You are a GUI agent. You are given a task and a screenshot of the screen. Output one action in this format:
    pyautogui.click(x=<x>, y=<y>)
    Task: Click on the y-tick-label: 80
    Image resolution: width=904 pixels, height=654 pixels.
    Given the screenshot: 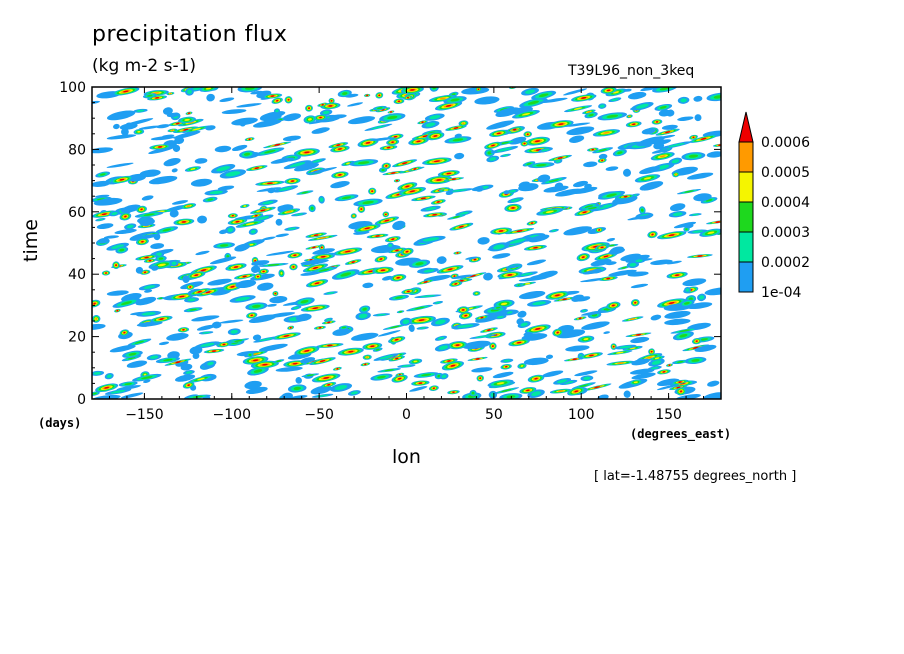 What is the action you would take?
    pyautogui.click(x=77, y=150)
    